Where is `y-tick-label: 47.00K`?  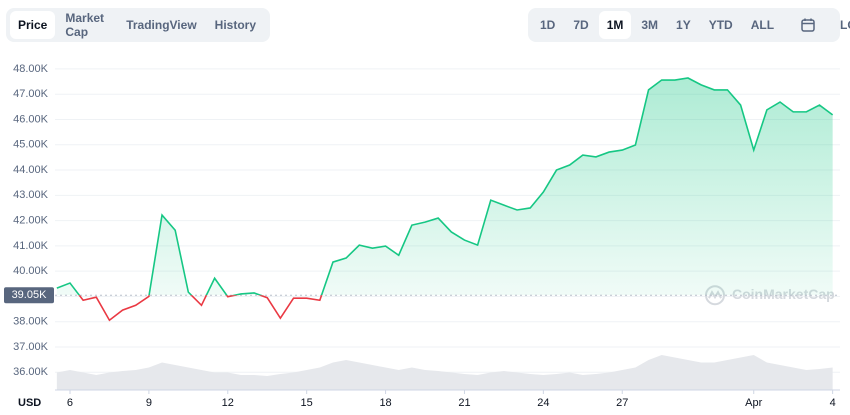 y-tick-label: 47.00K is located at coordinates (31, 94).